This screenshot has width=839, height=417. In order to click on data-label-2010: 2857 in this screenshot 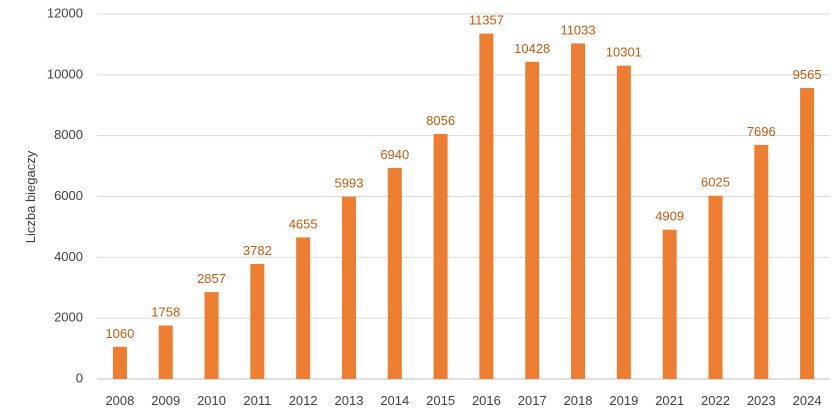, I will do `click(211, 278)`.